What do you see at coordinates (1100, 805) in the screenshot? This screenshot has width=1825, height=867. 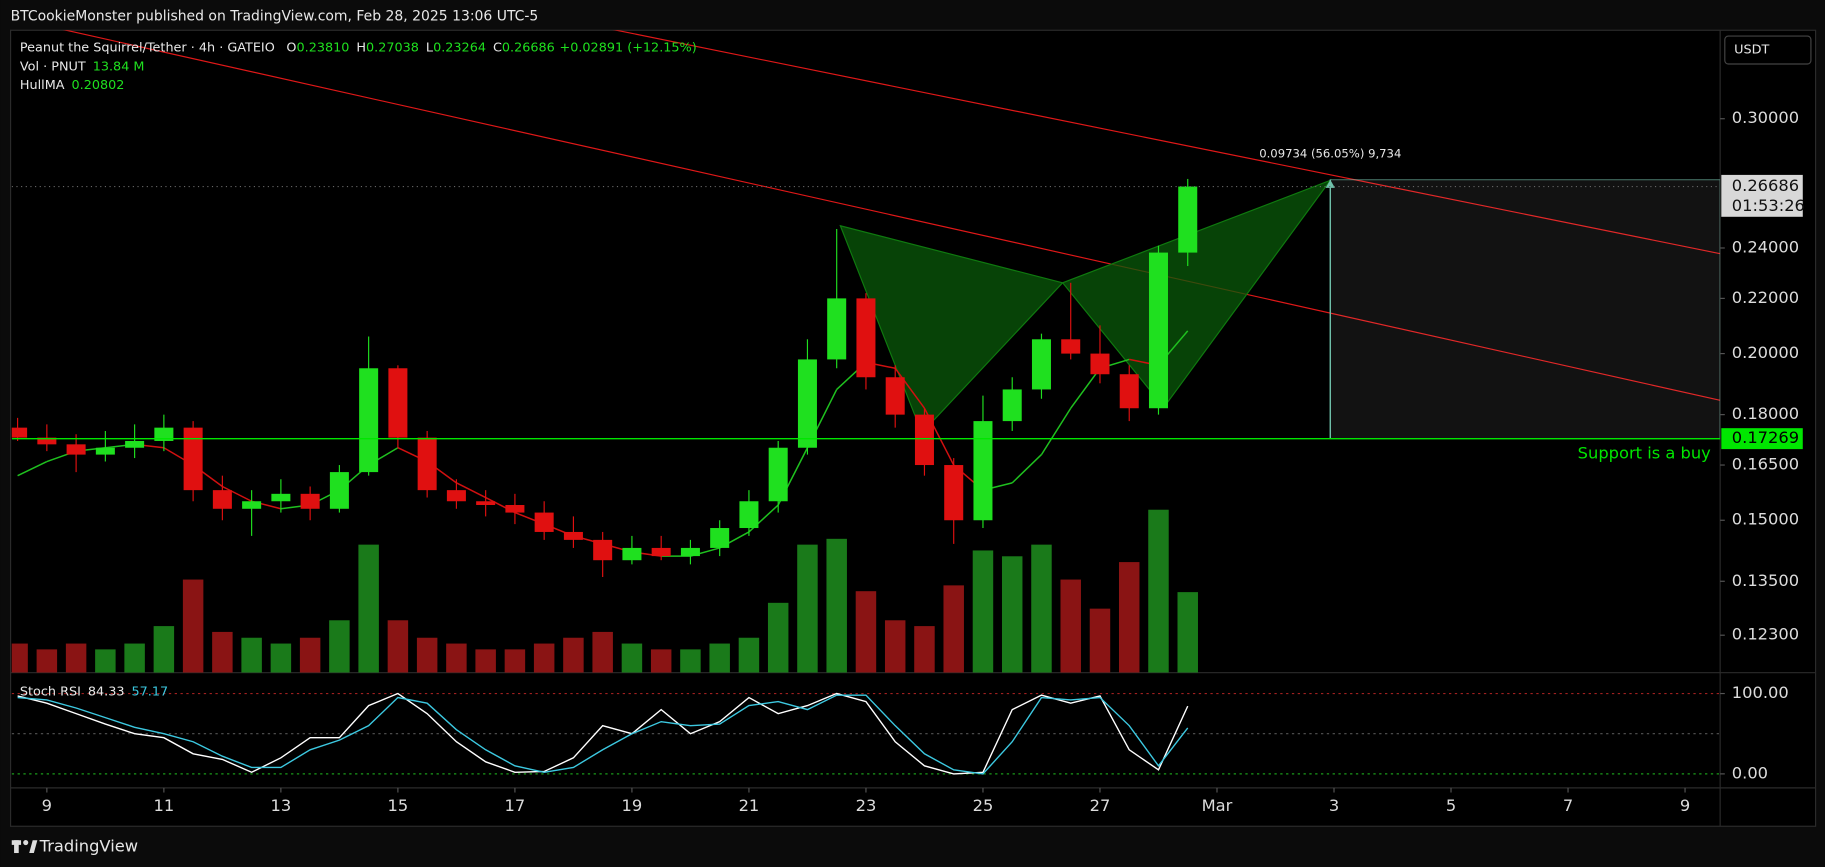 I see `x-tick-label: 27` at bounding box center [1100, 805].